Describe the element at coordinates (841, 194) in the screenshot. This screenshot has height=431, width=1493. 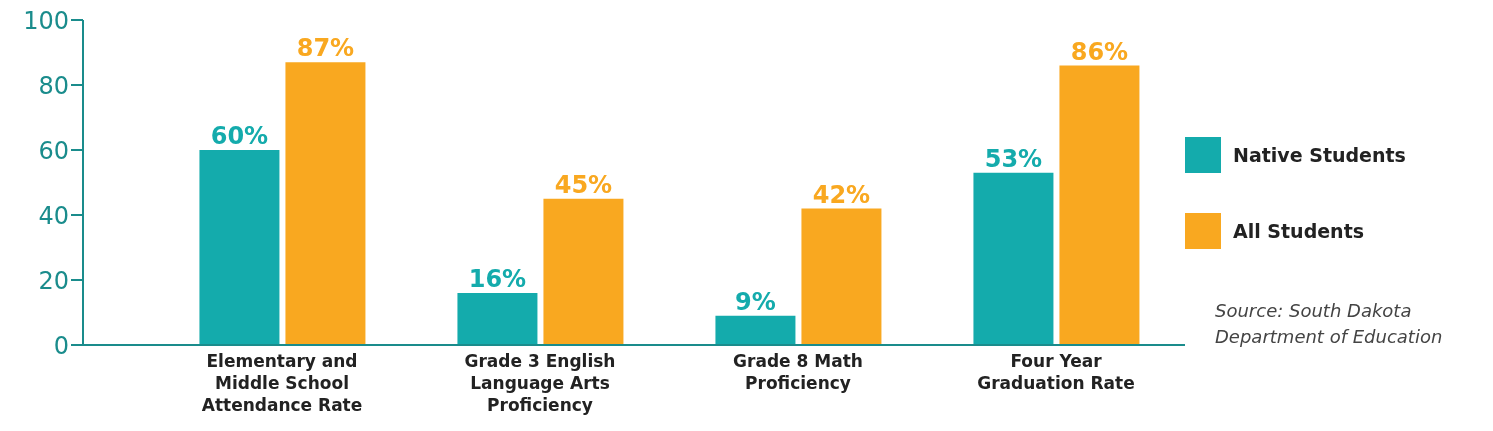
I see `data-label: 42%` at that location.